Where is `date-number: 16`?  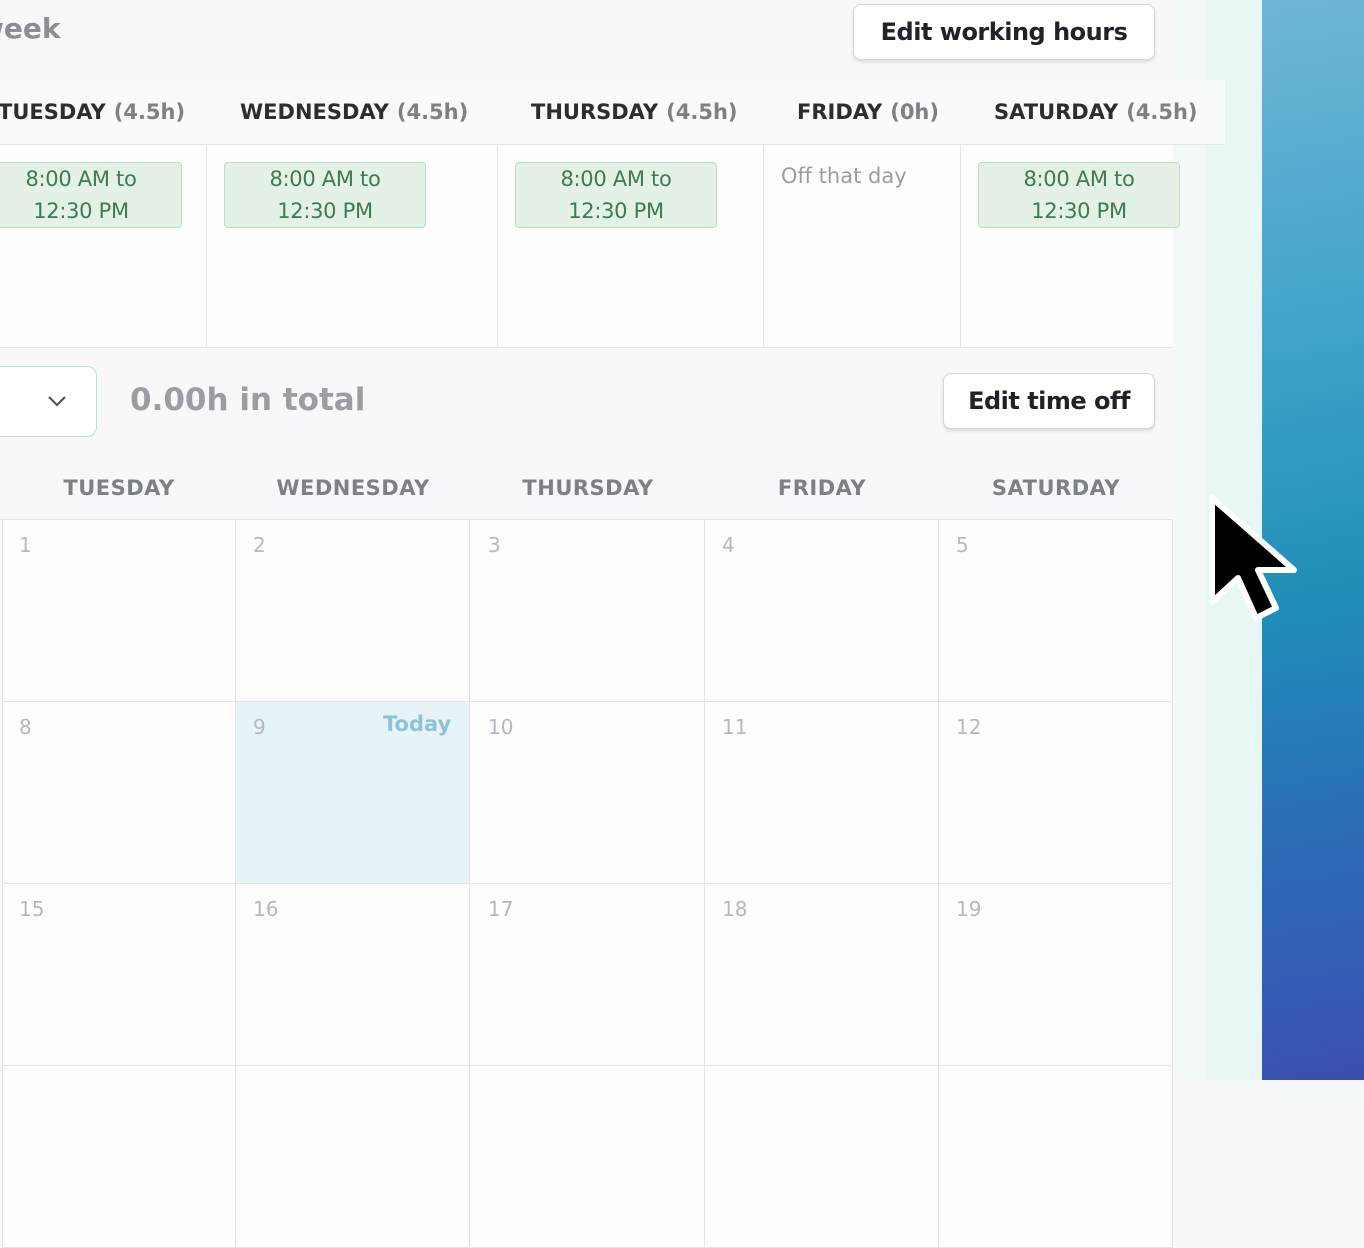
date-number: 16 is located at coordinates (266, 909).